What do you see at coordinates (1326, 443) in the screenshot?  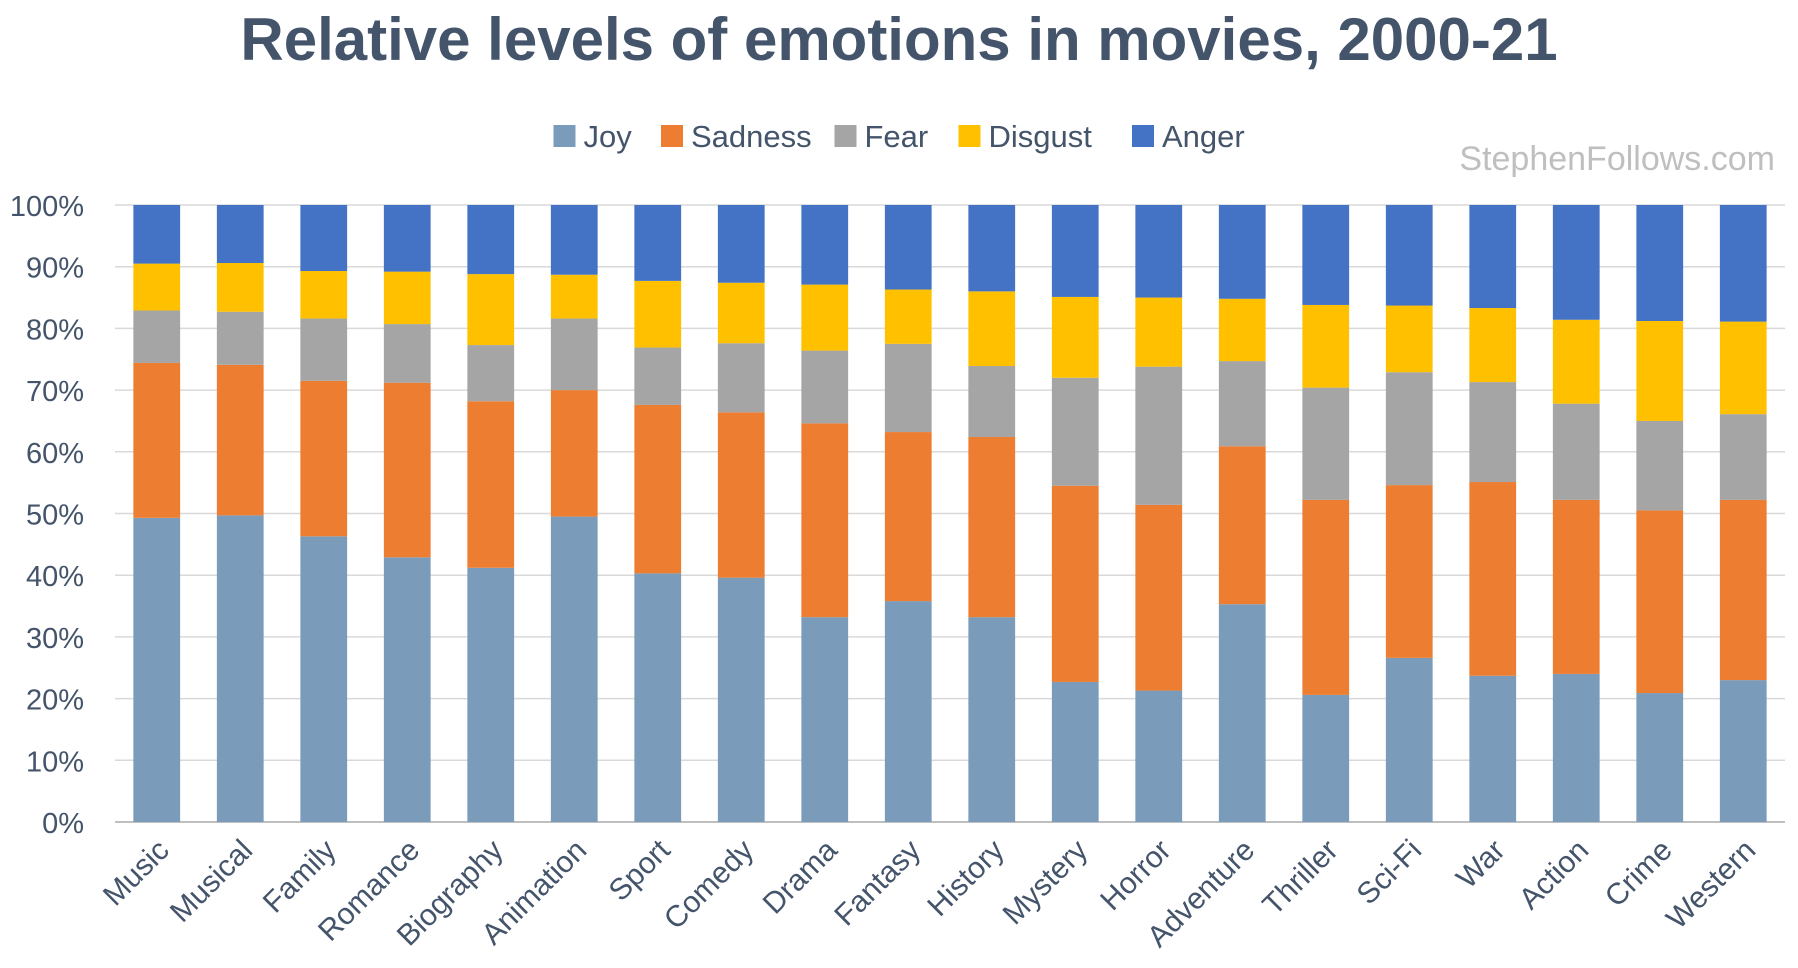 I see `bar-fear-thriller` at bounding box center [1326, 443].